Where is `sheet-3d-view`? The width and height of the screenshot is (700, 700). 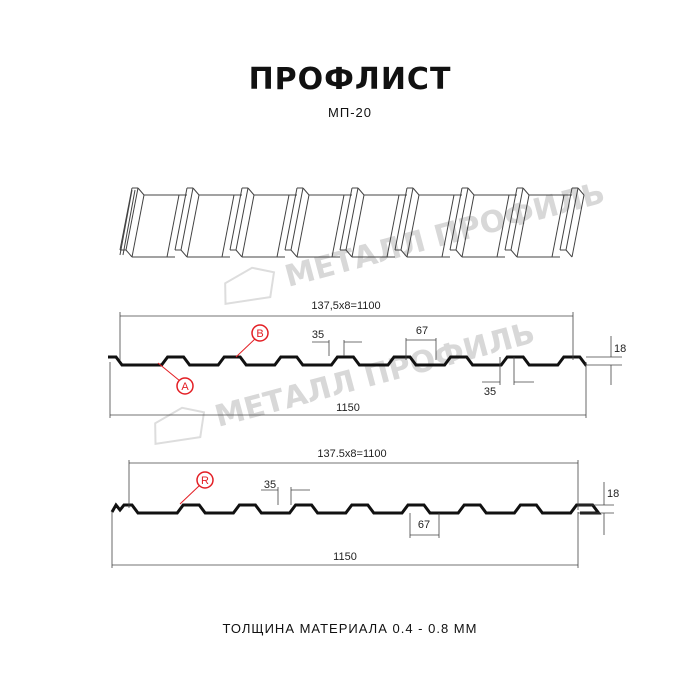 sheet-3d-view is located at coordinates (352, 222).